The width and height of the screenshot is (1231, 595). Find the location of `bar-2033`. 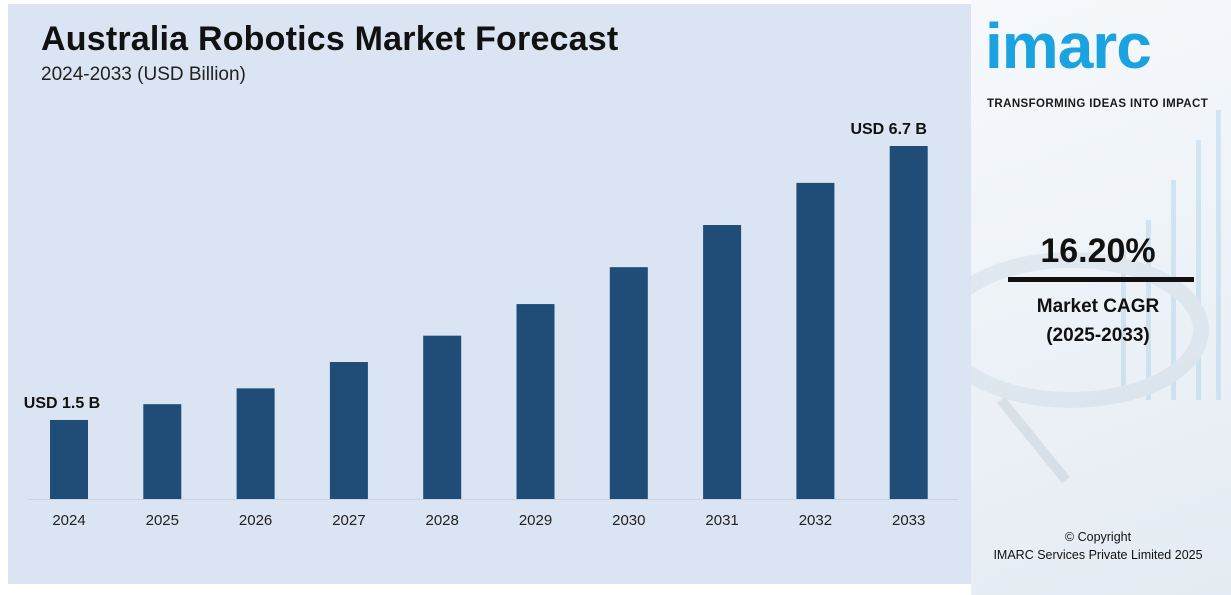

bar-2033 is located at coordinates (908, 322).